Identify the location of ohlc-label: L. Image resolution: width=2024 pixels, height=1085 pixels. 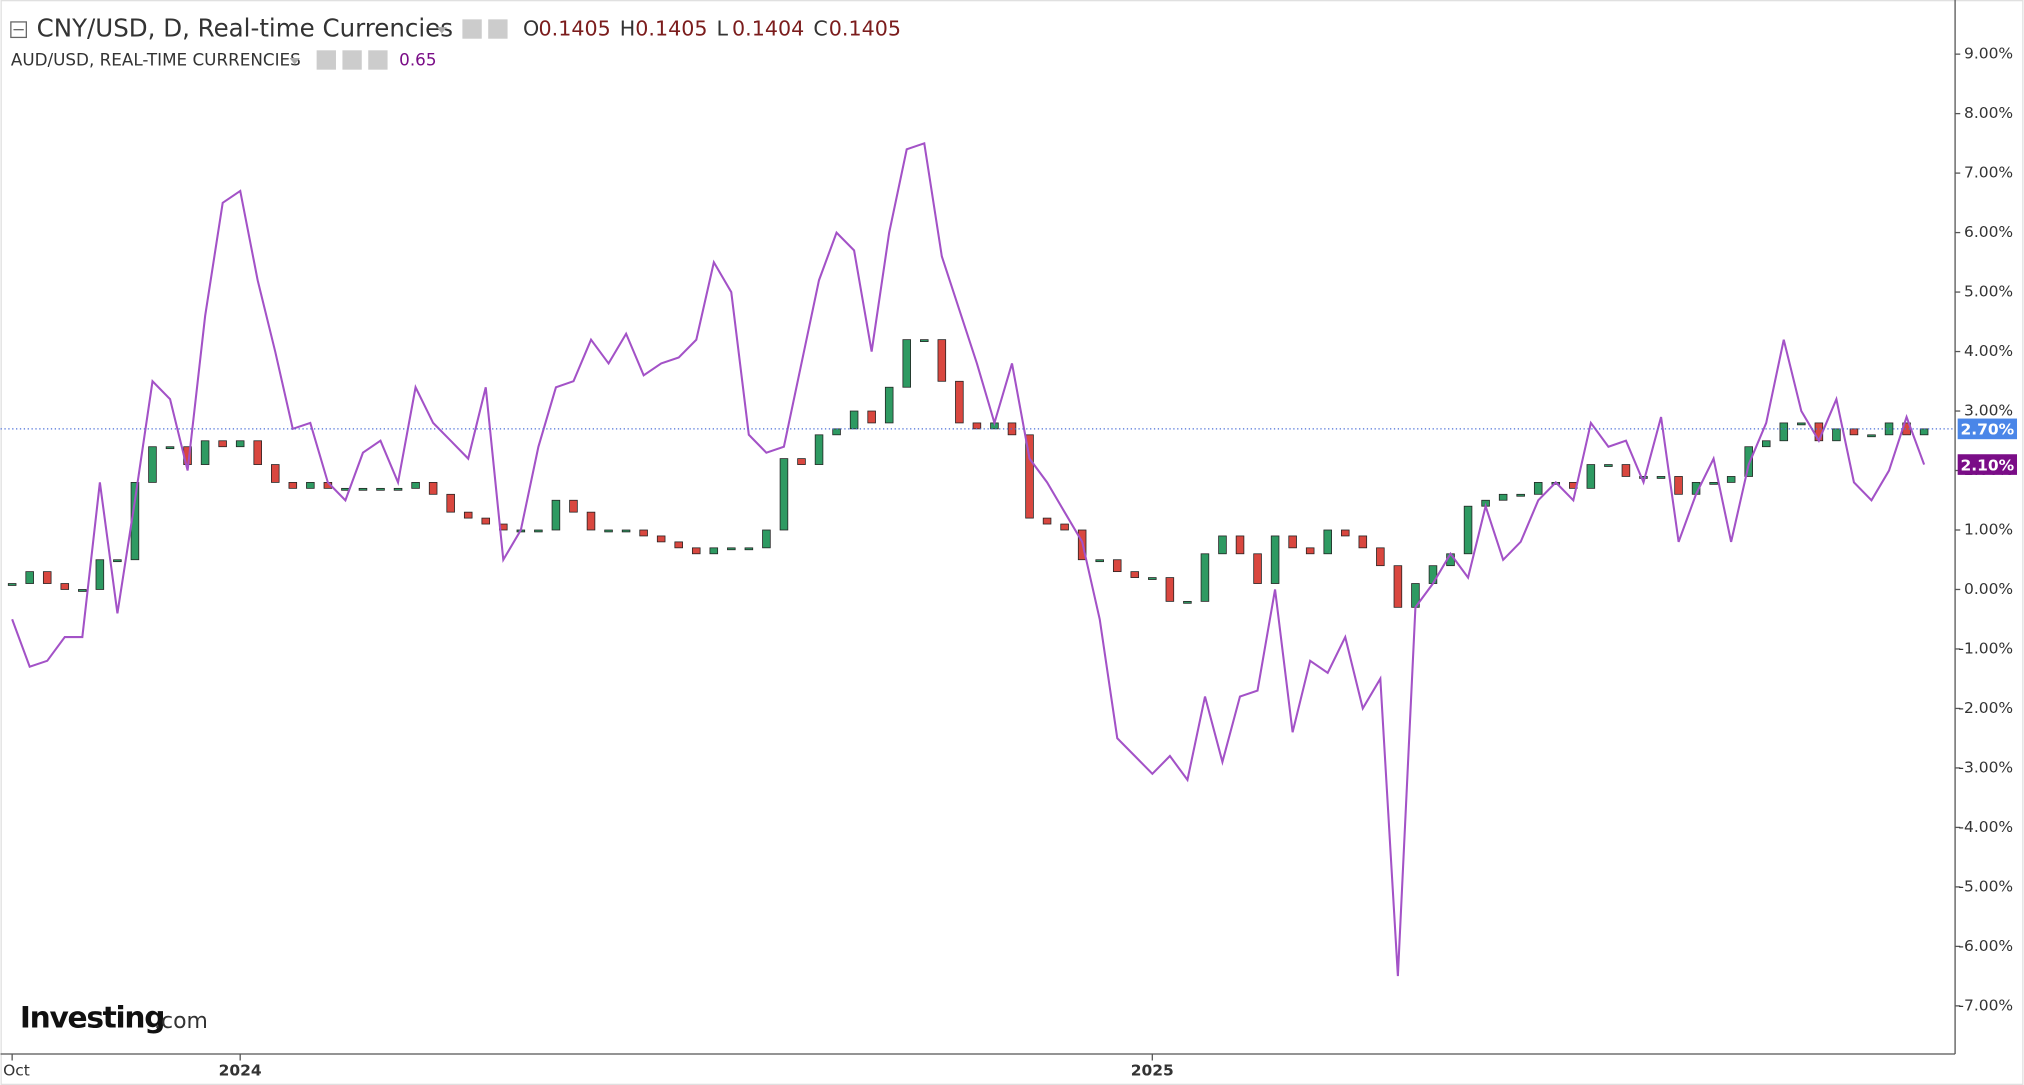
(723, 29).